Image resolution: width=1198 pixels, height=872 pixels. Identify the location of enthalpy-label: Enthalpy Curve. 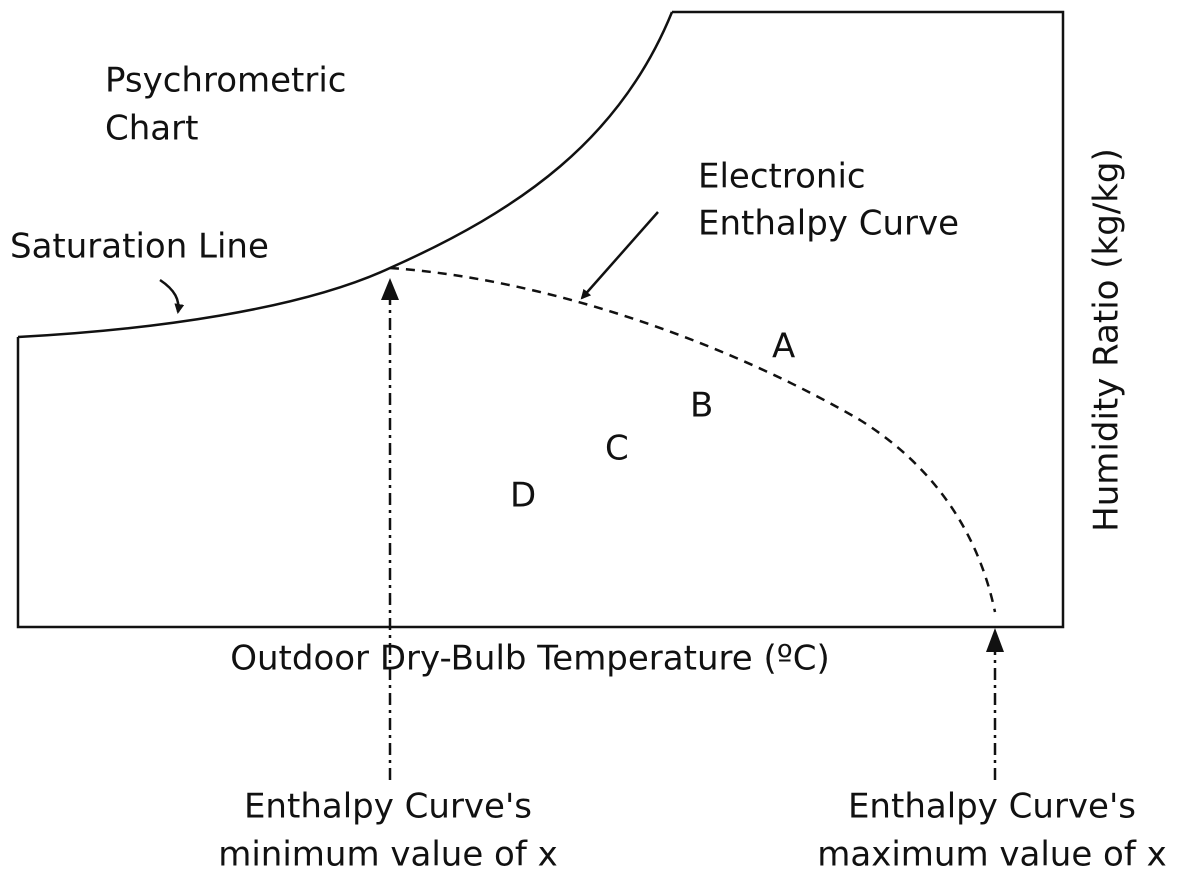
(828, 224).